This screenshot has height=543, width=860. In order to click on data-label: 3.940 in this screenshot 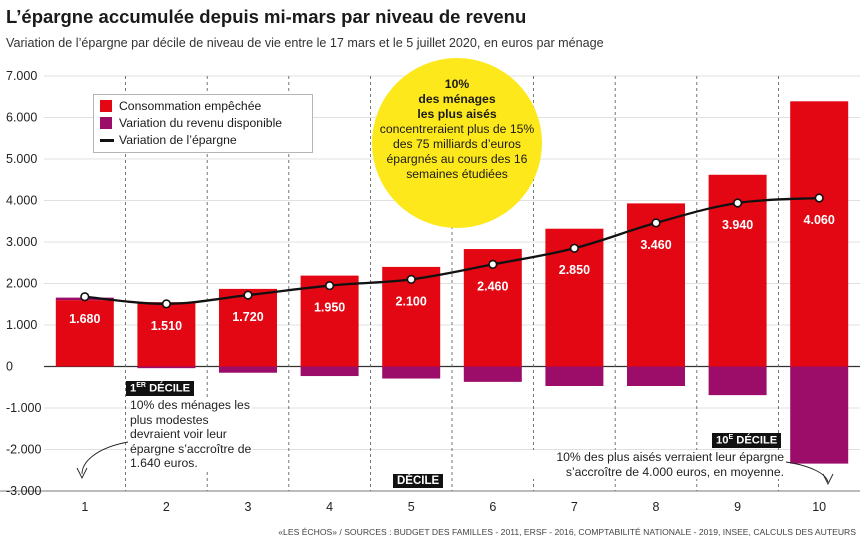, I will do `click(737, 225)`.